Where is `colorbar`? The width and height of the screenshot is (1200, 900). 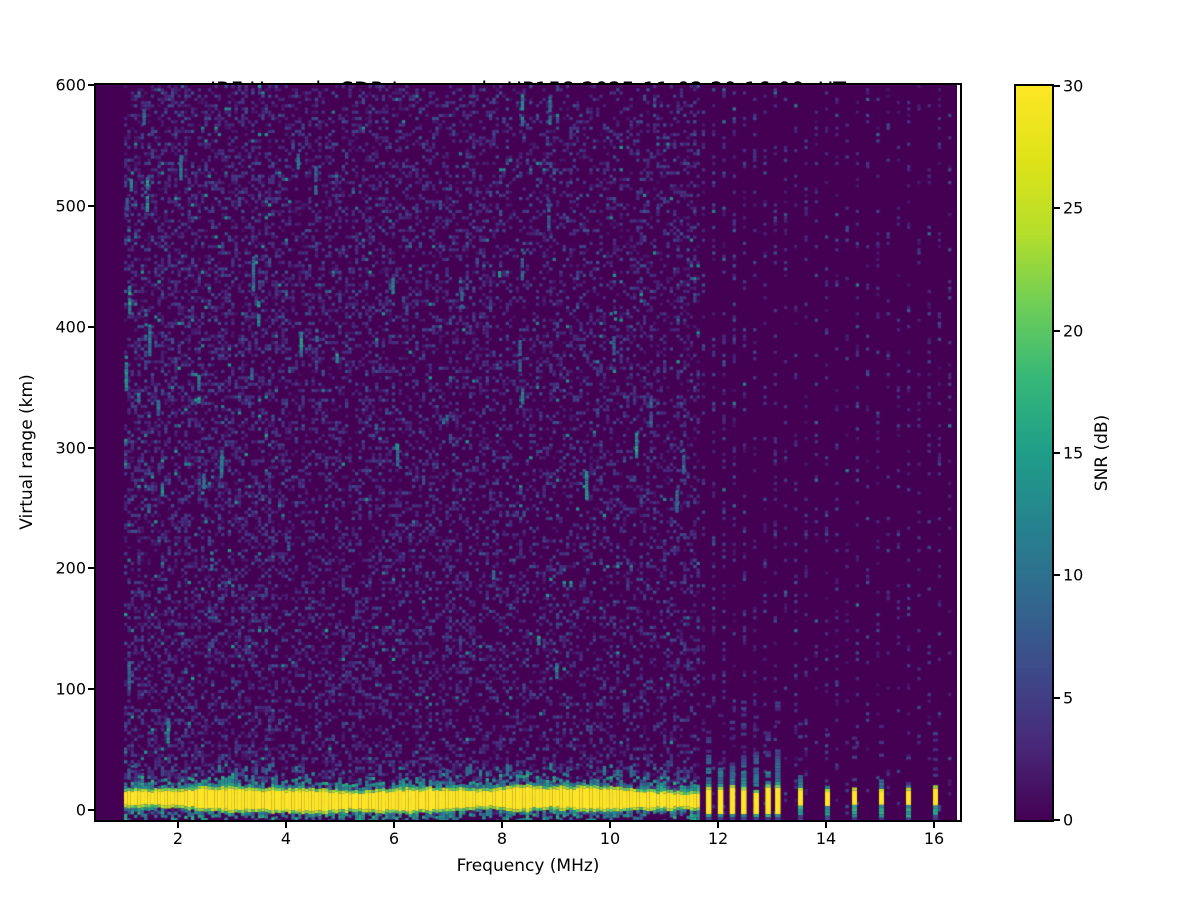
colorbar is located at coordinates (1034, 453).